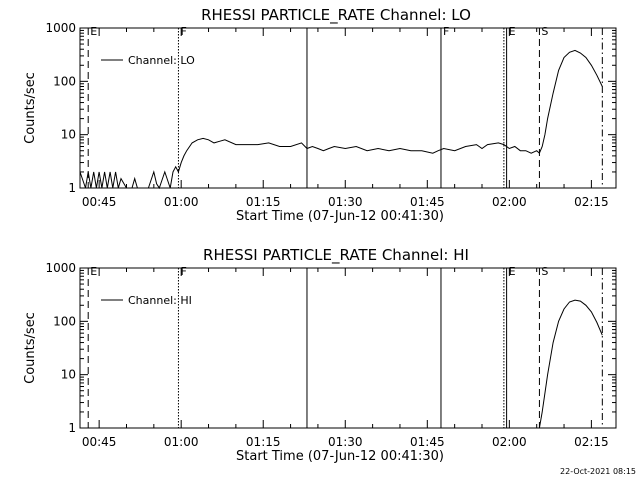 The height and width of the screenshot is (480, 640). Describe the element at coordinates (336, 15) in the screenshot. I see `chart-title: RHESSI PARTICLE_RATE Channel: LO` at that location.